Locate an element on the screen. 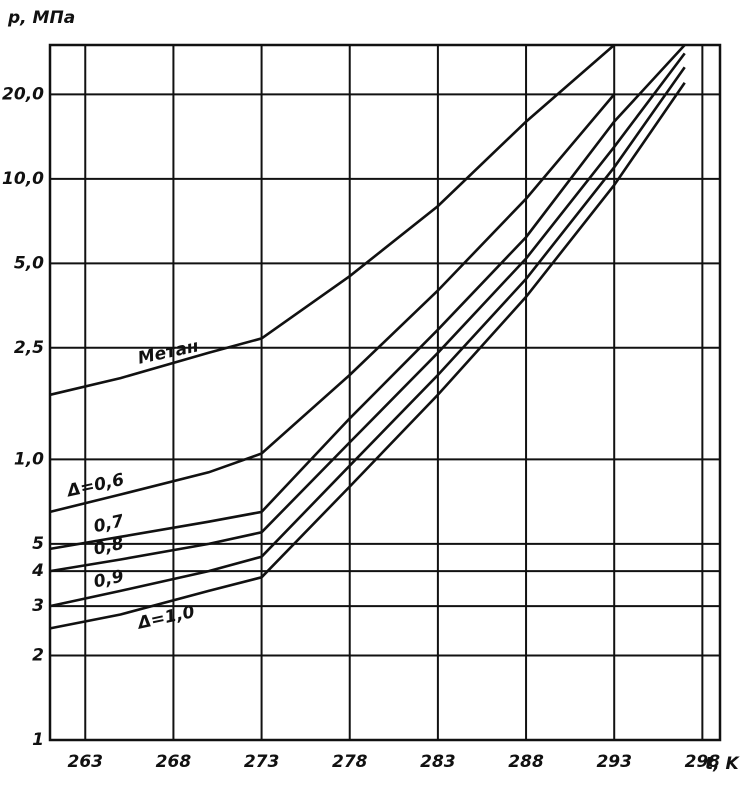 Image resolution: width=754 pixels, height=790 pixels. y-tick-label: 1,0 is located at coordinates (29, 459).